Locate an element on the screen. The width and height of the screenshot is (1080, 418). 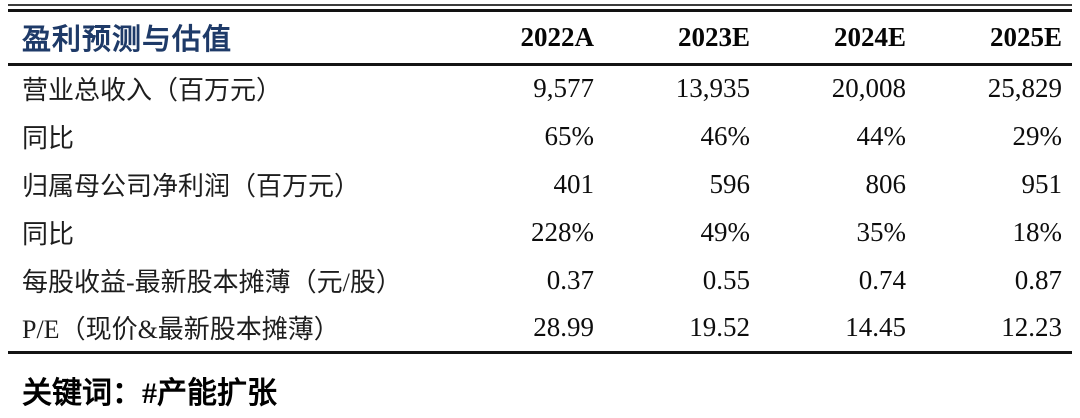
table-top-double-rule is located at coordinates (540, 8).